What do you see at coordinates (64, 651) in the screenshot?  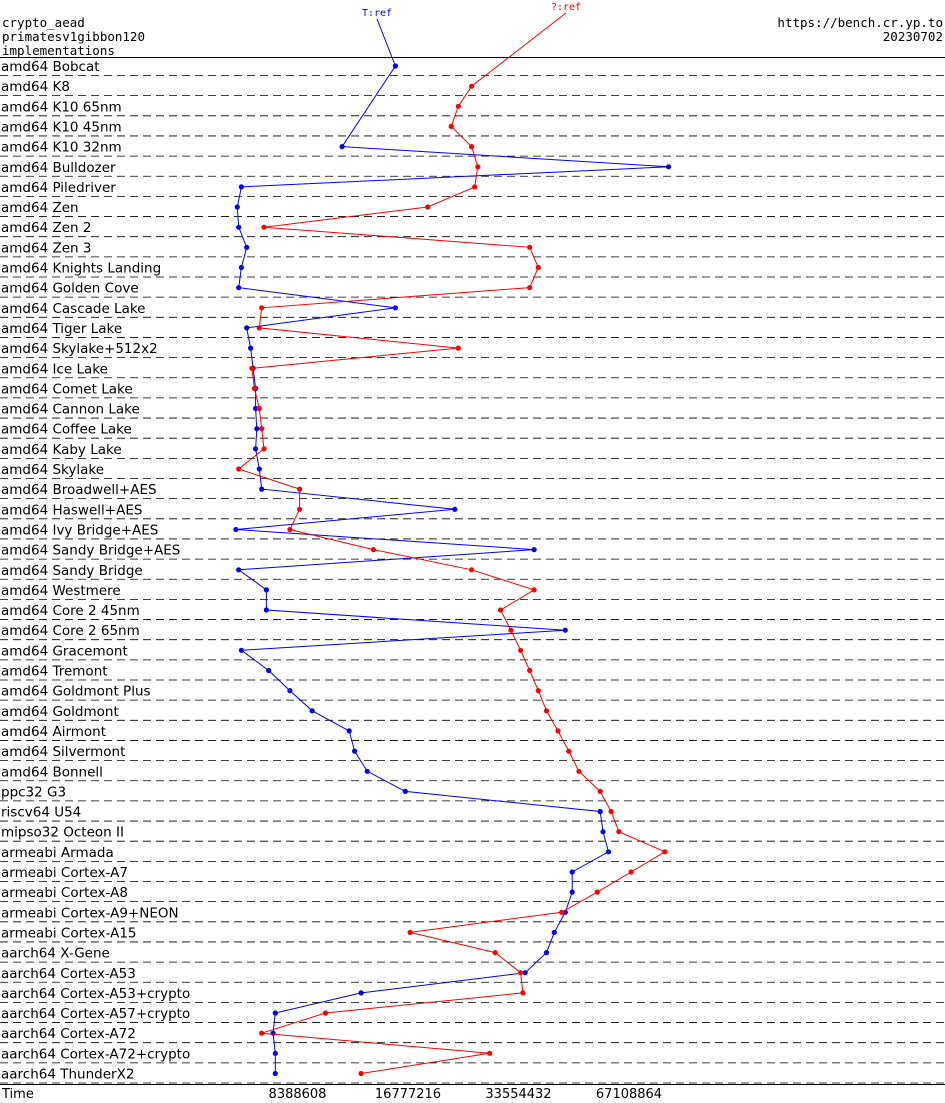 I see `category-label: amd64 Gracemont` at bounding box center [64, 651].